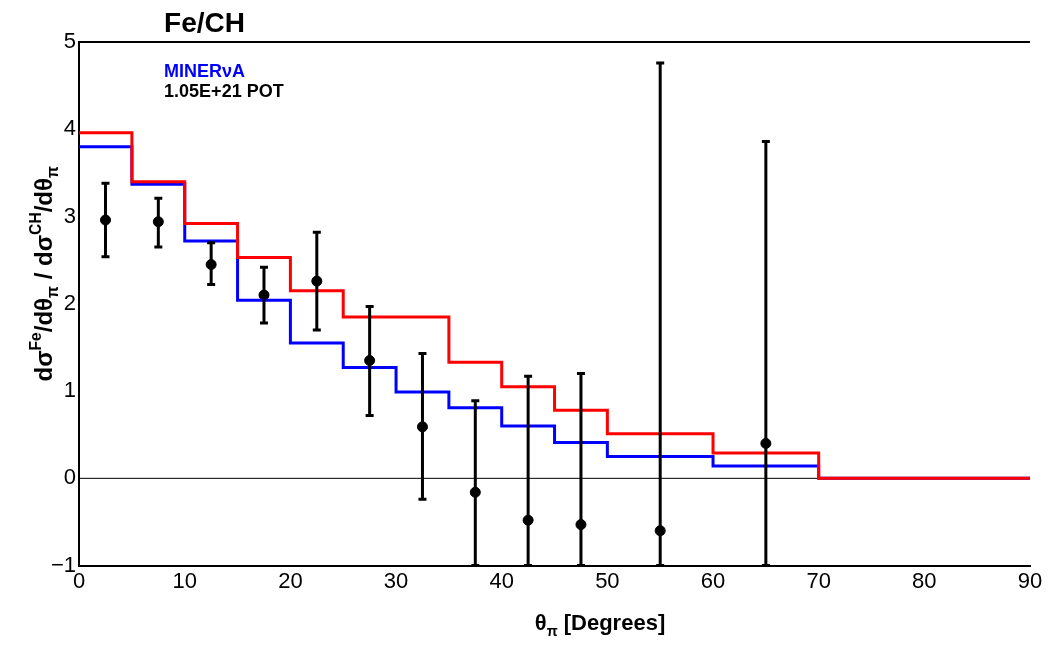 This screenshot has height=649, width=1056. I want to click on chart-title: Fe/CH, so click(204, 22).